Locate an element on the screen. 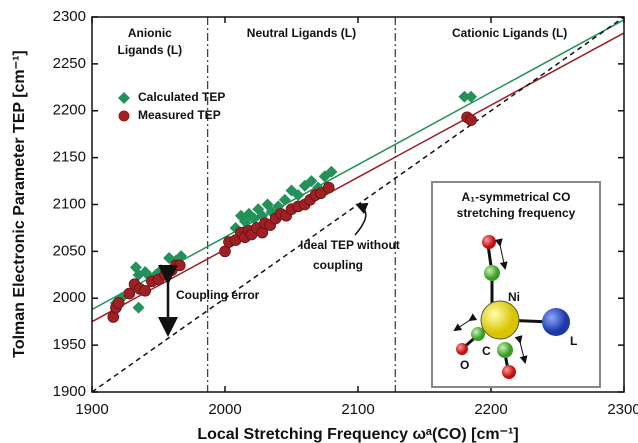  inset-title: A₁-symmetrical CO is located at coordinates (515, 197).